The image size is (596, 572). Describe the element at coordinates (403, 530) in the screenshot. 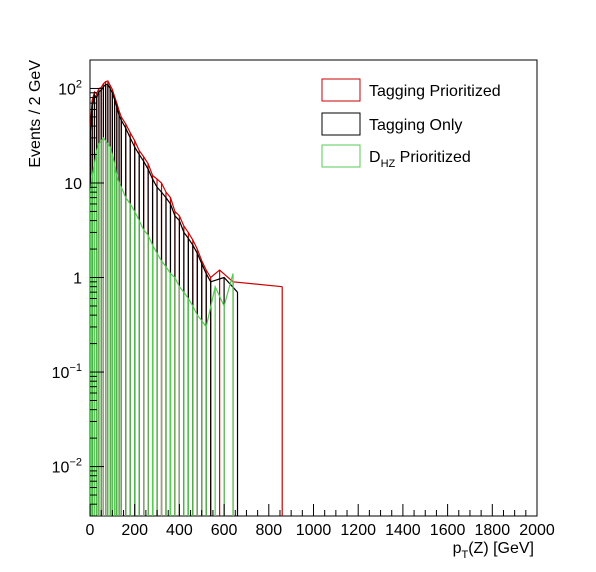

I see `x-tick-label: 1400` at that location.